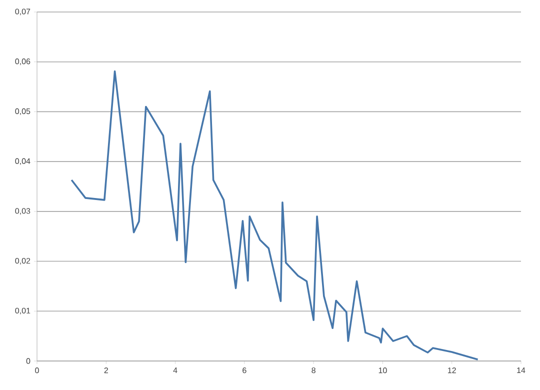 Image resolution: width=540 pixels, height=390 pixels. Describe the element at coordinates (22, 311) in the screenshot. I see `y-tick-label: 0,01` at that location.